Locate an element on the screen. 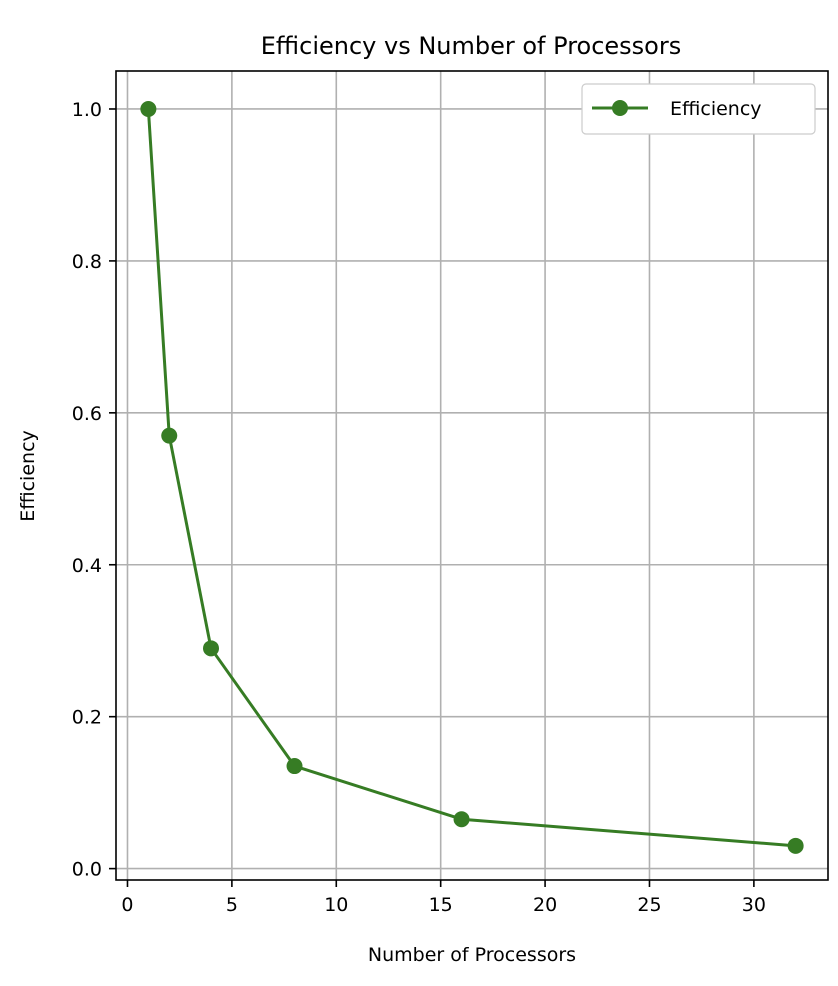  x-tick-label: 15 is located at coordinates (441, 905).